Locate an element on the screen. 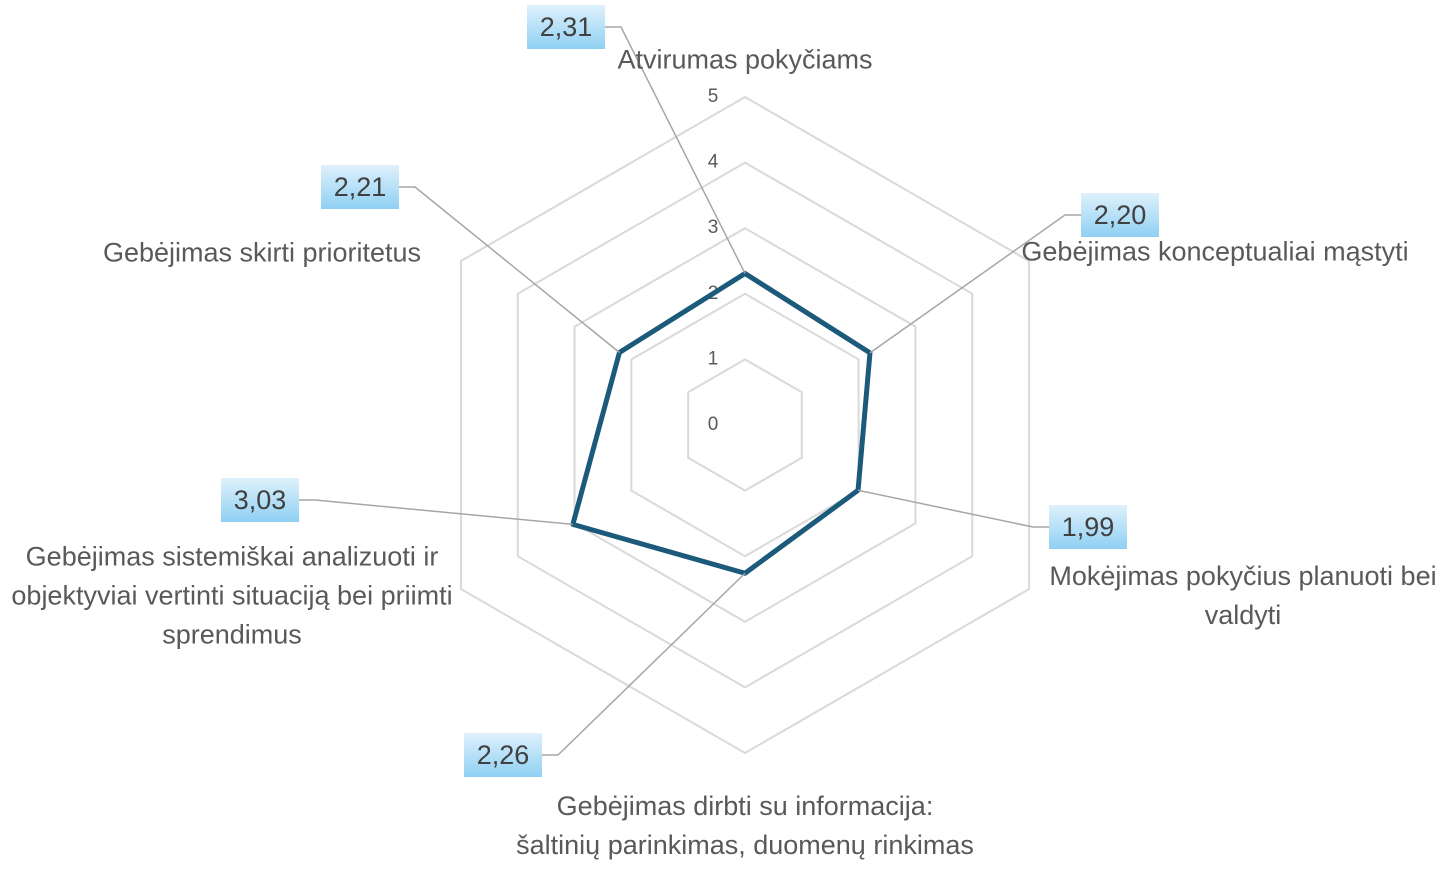 The height and width of the screenshot is (882, 1450). r-tick-label: 4 is located at coordinates (713, 162).